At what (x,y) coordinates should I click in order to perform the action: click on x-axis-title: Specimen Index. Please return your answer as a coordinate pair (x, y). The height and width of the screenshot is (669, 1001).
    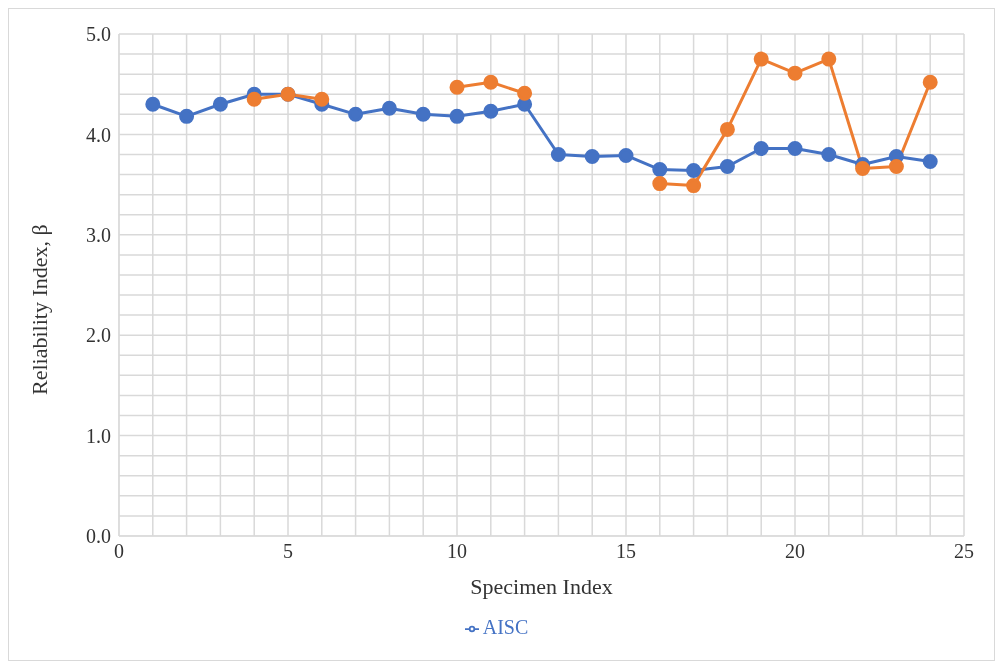
    Looking at the image, I should click on (541, 586).